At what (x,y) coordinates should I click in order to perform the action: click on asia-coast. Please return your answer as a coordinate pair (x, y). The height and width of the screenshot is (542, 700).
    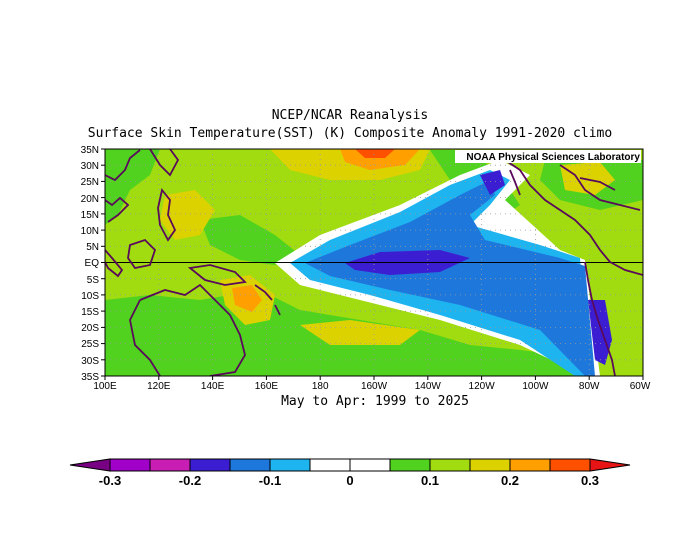
    Looking at the image, I should click on (123, 186).